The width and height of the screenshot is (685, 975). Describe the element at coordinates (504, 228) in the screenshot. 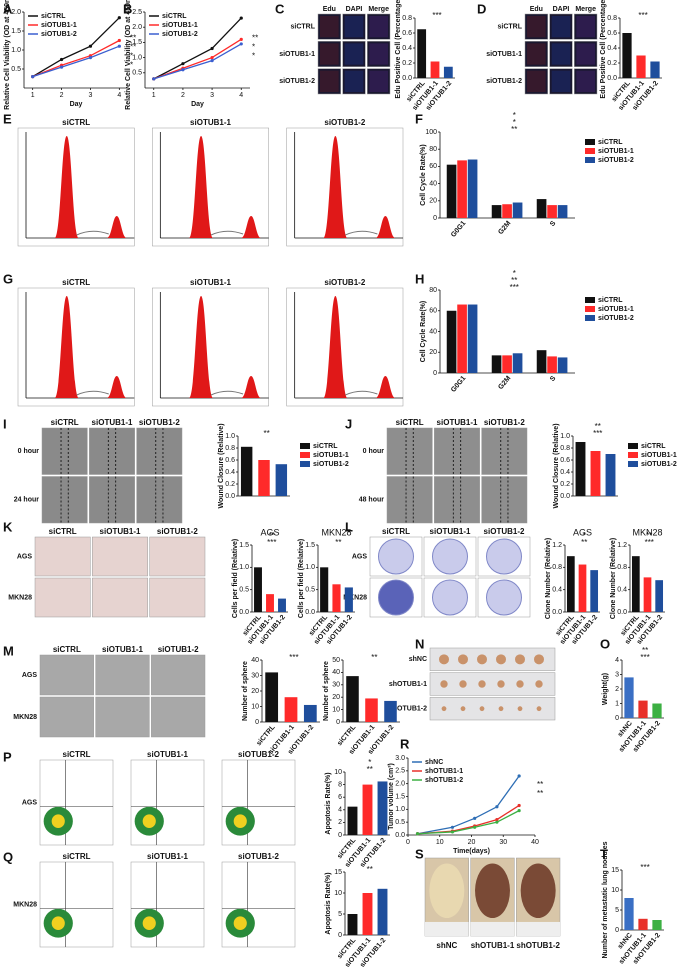

I see `x-tick-label: G2M` at that location.